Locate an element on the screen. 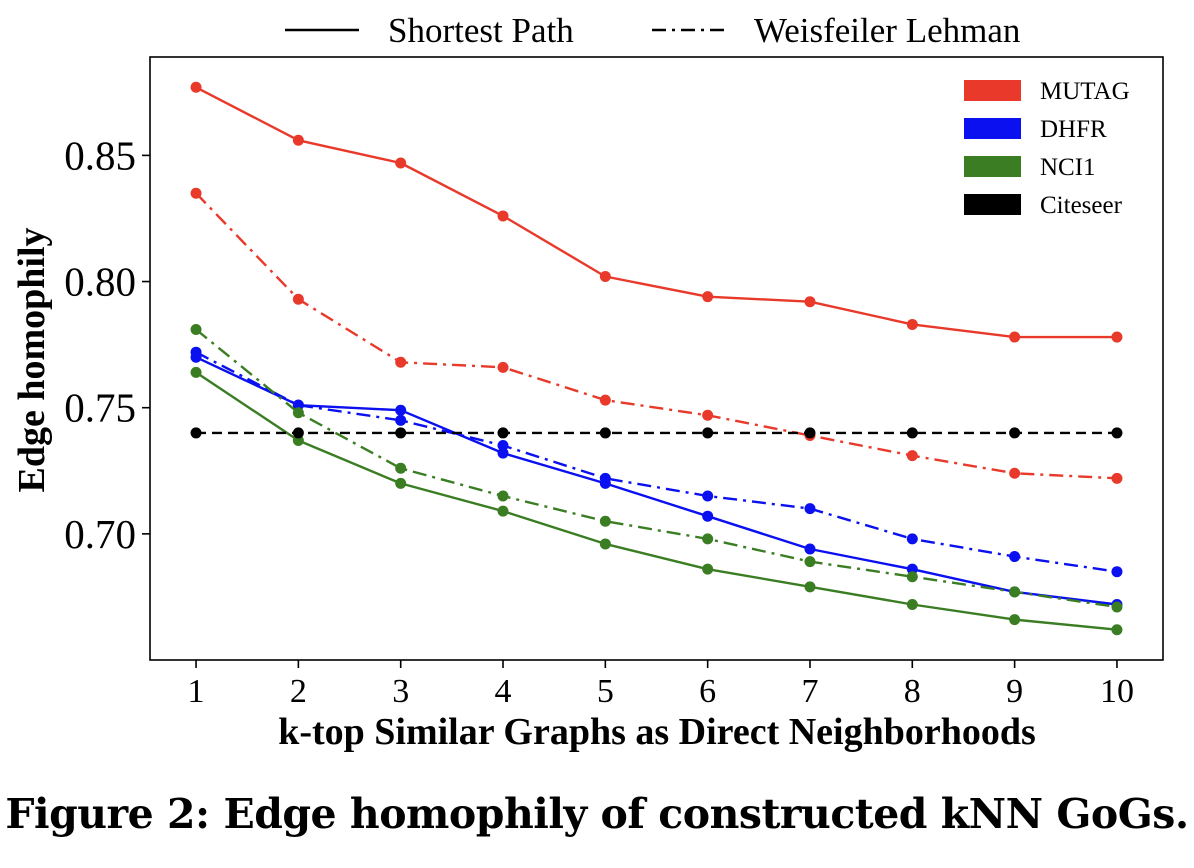  x-tick-label: 4 is located at coordinates (503, 691).